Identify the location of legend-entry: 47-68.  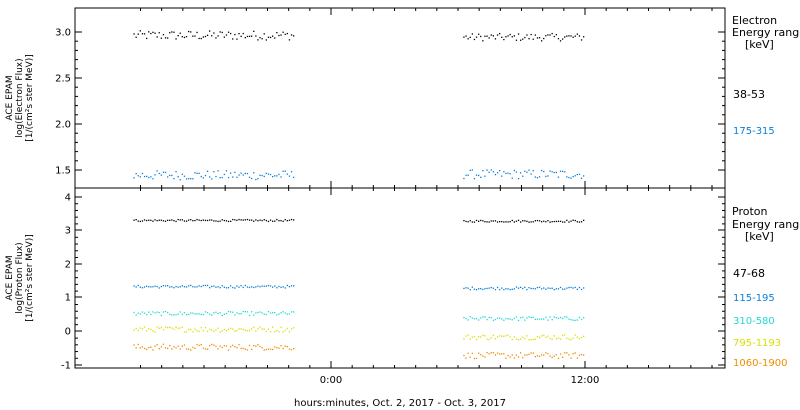
(749, 273).